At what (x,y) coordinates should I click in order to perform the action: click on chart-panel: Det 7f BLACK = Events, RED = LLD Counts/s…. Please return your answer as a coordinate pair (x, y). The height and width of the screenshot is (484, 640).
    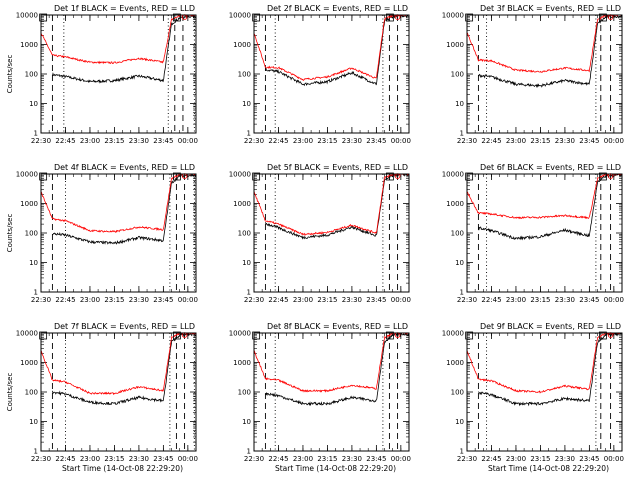
    Looking at the image, I should click on (102, 397).